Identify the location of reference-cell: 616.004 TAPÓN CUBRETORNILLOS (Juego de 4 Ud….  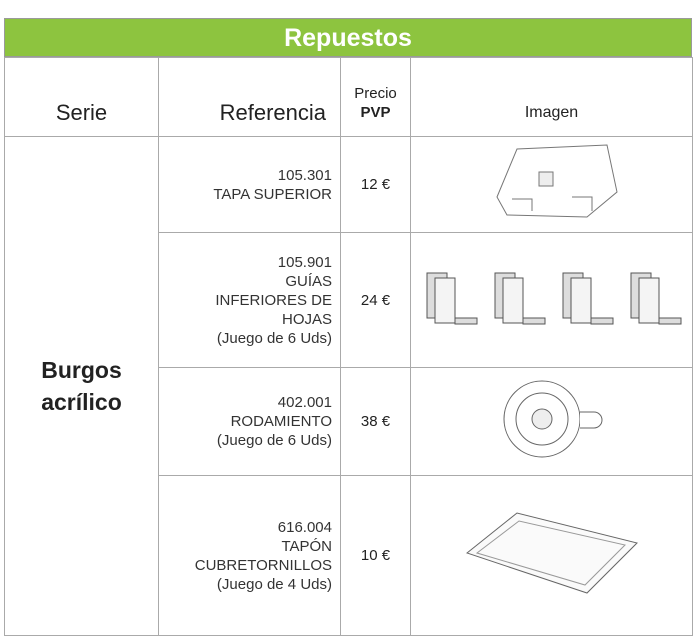
(249, 555).